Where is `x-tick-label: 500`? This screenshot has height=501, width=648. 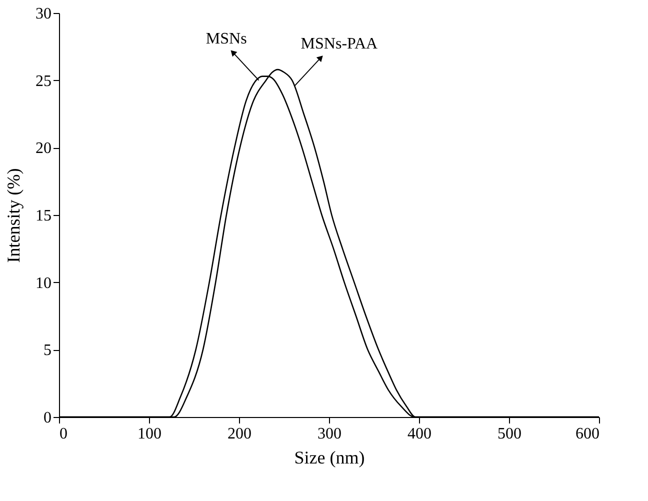 x-tick-label: 500 is located at coordinates (510, 434).